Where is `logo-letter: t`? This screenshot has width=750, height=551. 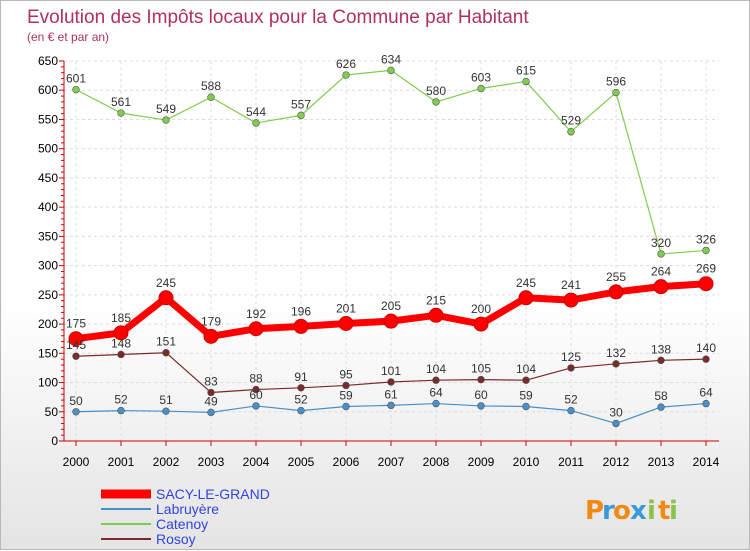 logo-letter: t is located at coordinates (664, 511).